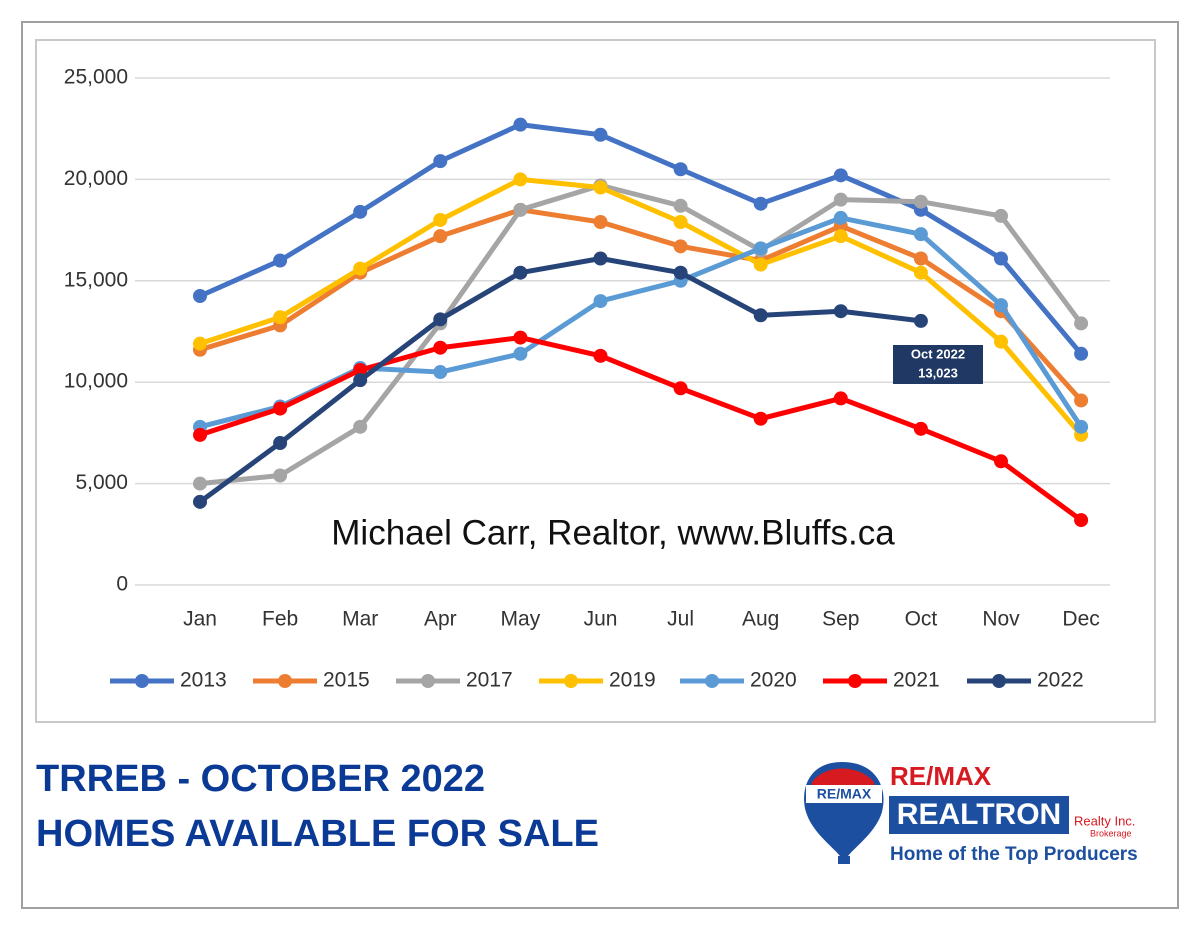  I want to click on x-tick-label: Sep, so click(840, 619).